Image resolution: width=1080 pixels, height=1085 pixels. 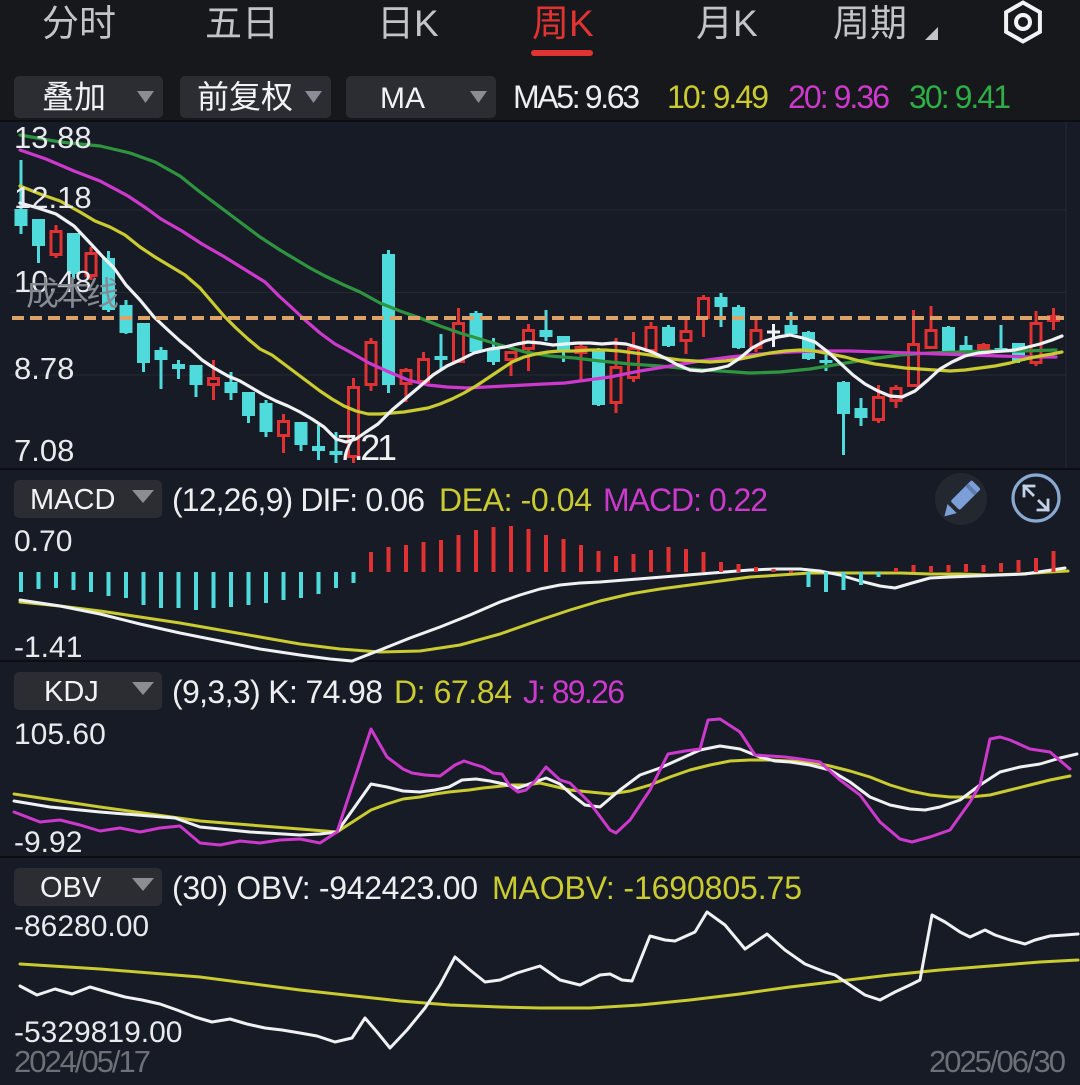 I want to click on svg-text: 13.88, so click(x=53, y=137).